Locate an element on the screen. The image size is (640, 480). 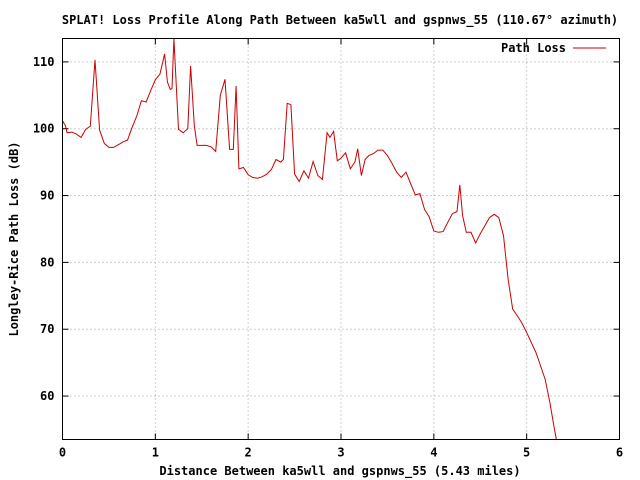
x-tick-label: 5 is located at coordinates (526, 453).